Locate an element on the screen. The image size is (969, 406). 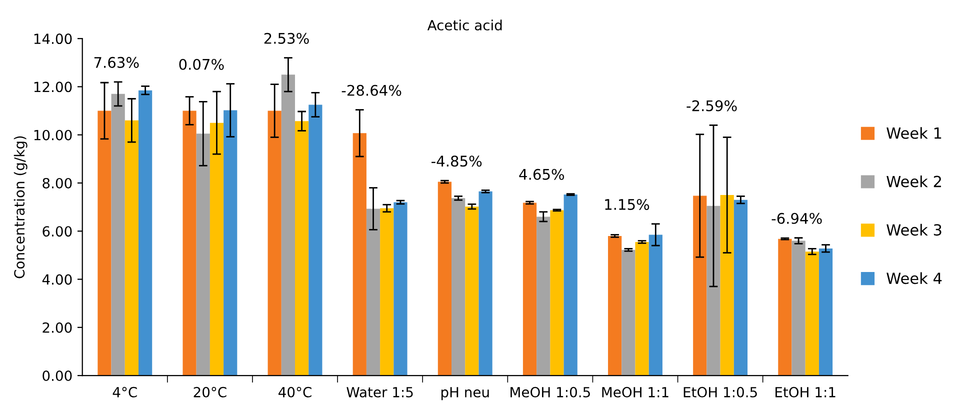
x-tick-label: EtOH 1:0.5 is located at coordinates (720, 392).